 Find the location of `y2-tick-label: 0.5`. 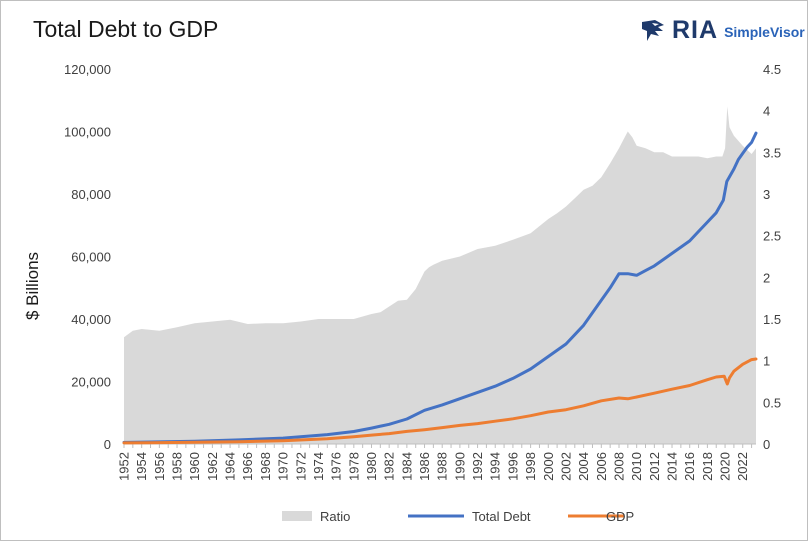

y2-tick-label: 0.5 is located at coordinates (772, 402).